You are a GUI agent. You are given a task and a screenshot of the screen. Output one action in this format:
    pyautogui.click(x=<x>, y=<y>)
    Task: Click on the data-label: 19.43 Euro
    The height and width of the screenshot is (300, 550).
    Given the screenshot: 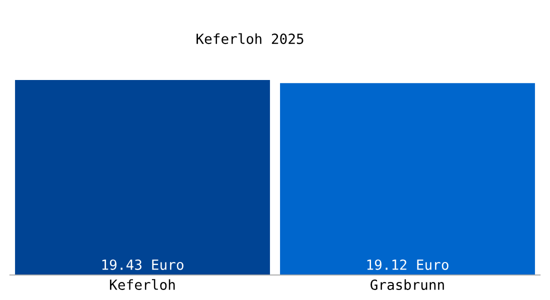 What is the action you would take?
    pyautogui.click(x=143, y=264)
    